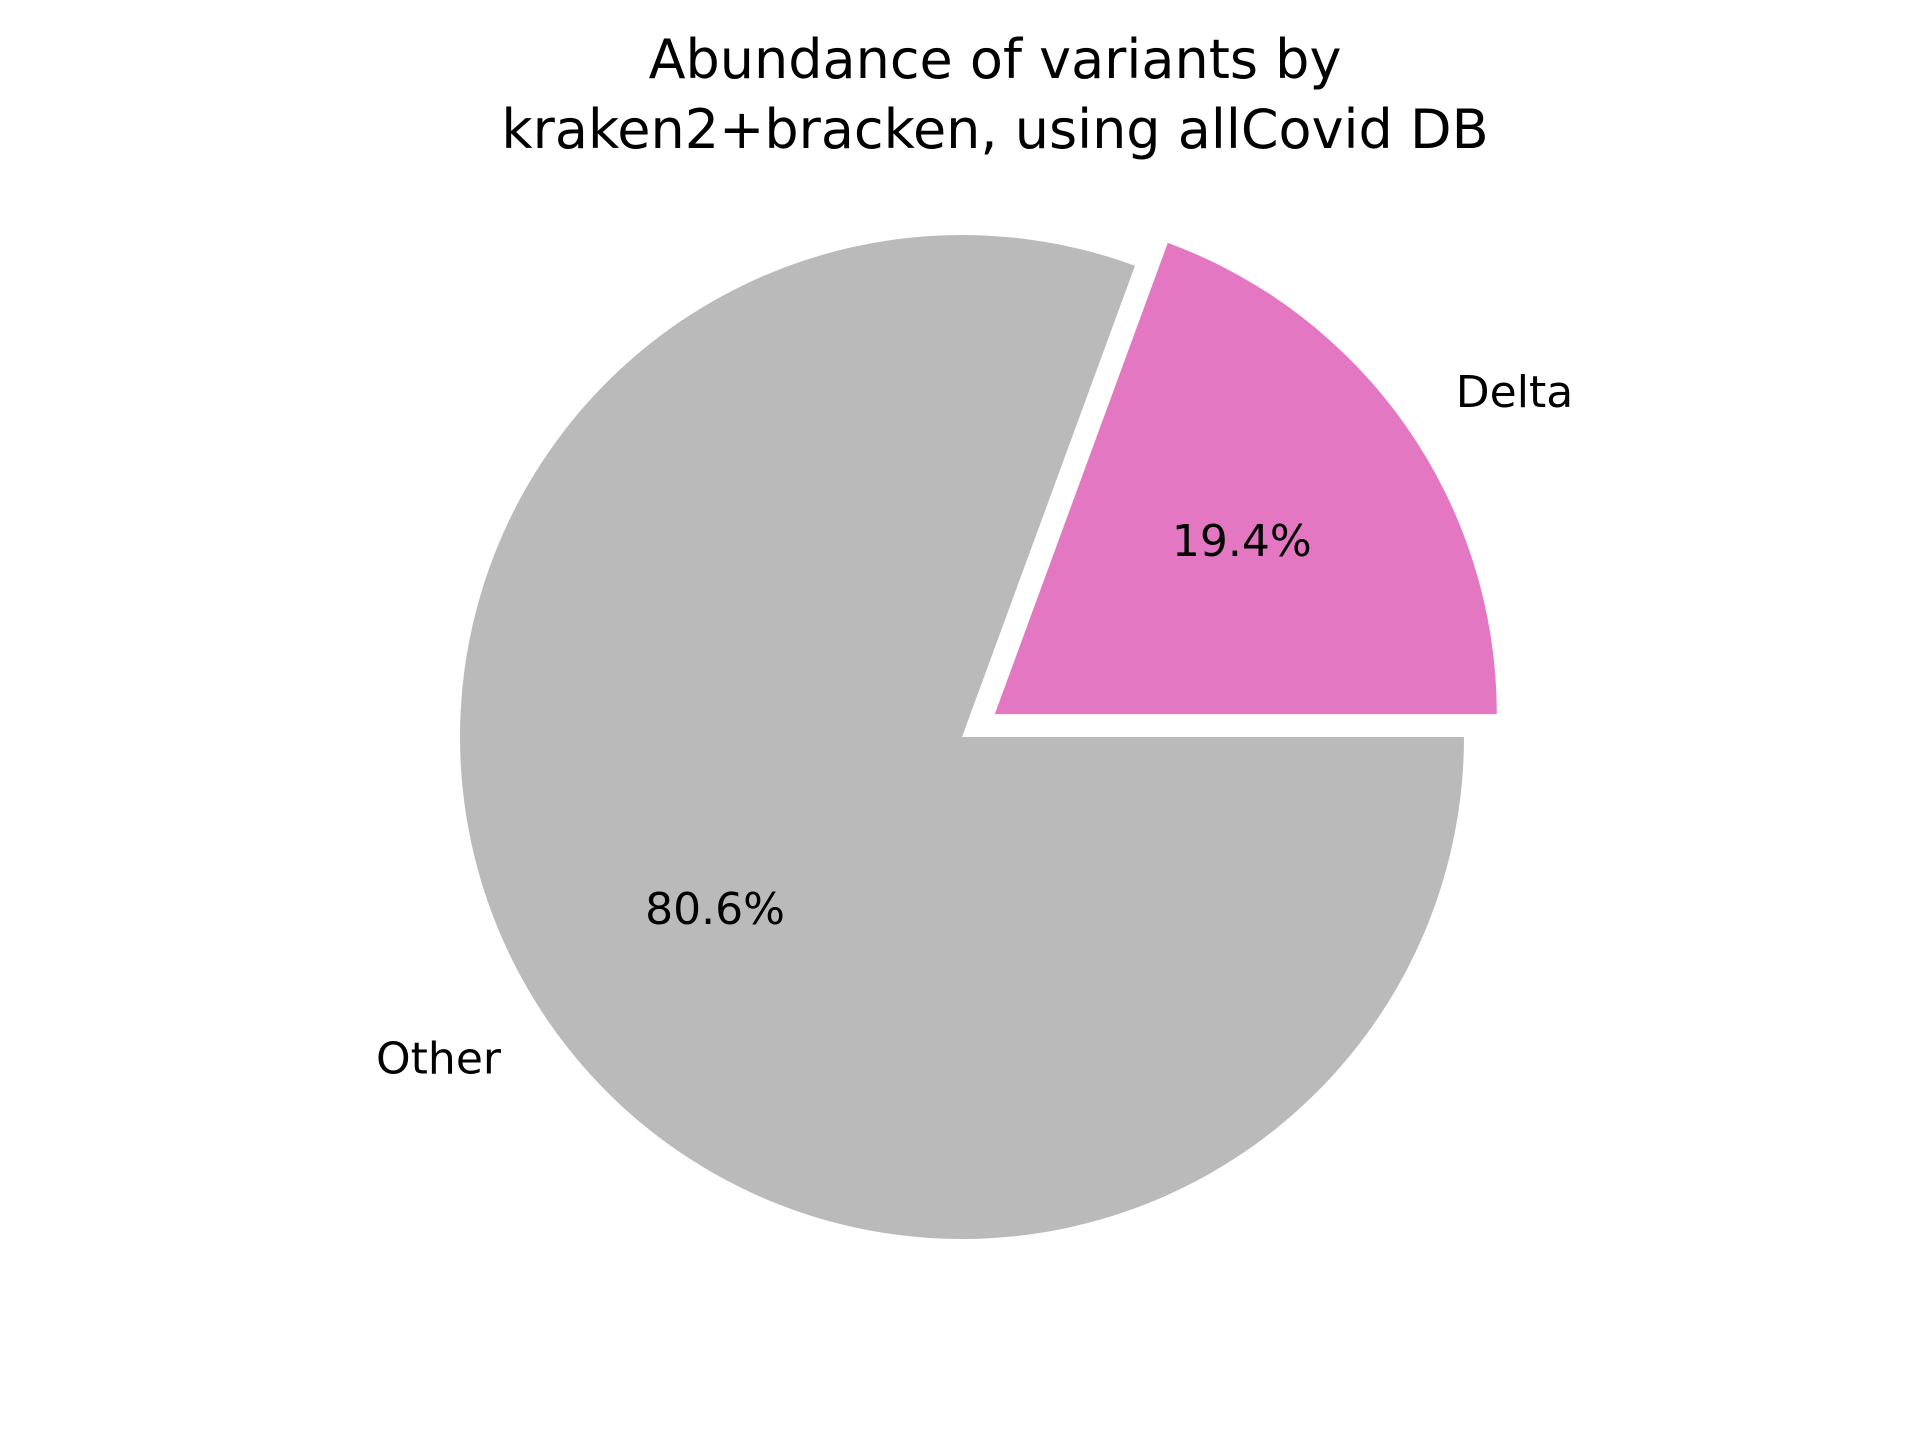  What do you see at coordinates (1514, 392) in the screenshot?
I see `slice-label-delta: Delta` at bounding box center [1514, 392].